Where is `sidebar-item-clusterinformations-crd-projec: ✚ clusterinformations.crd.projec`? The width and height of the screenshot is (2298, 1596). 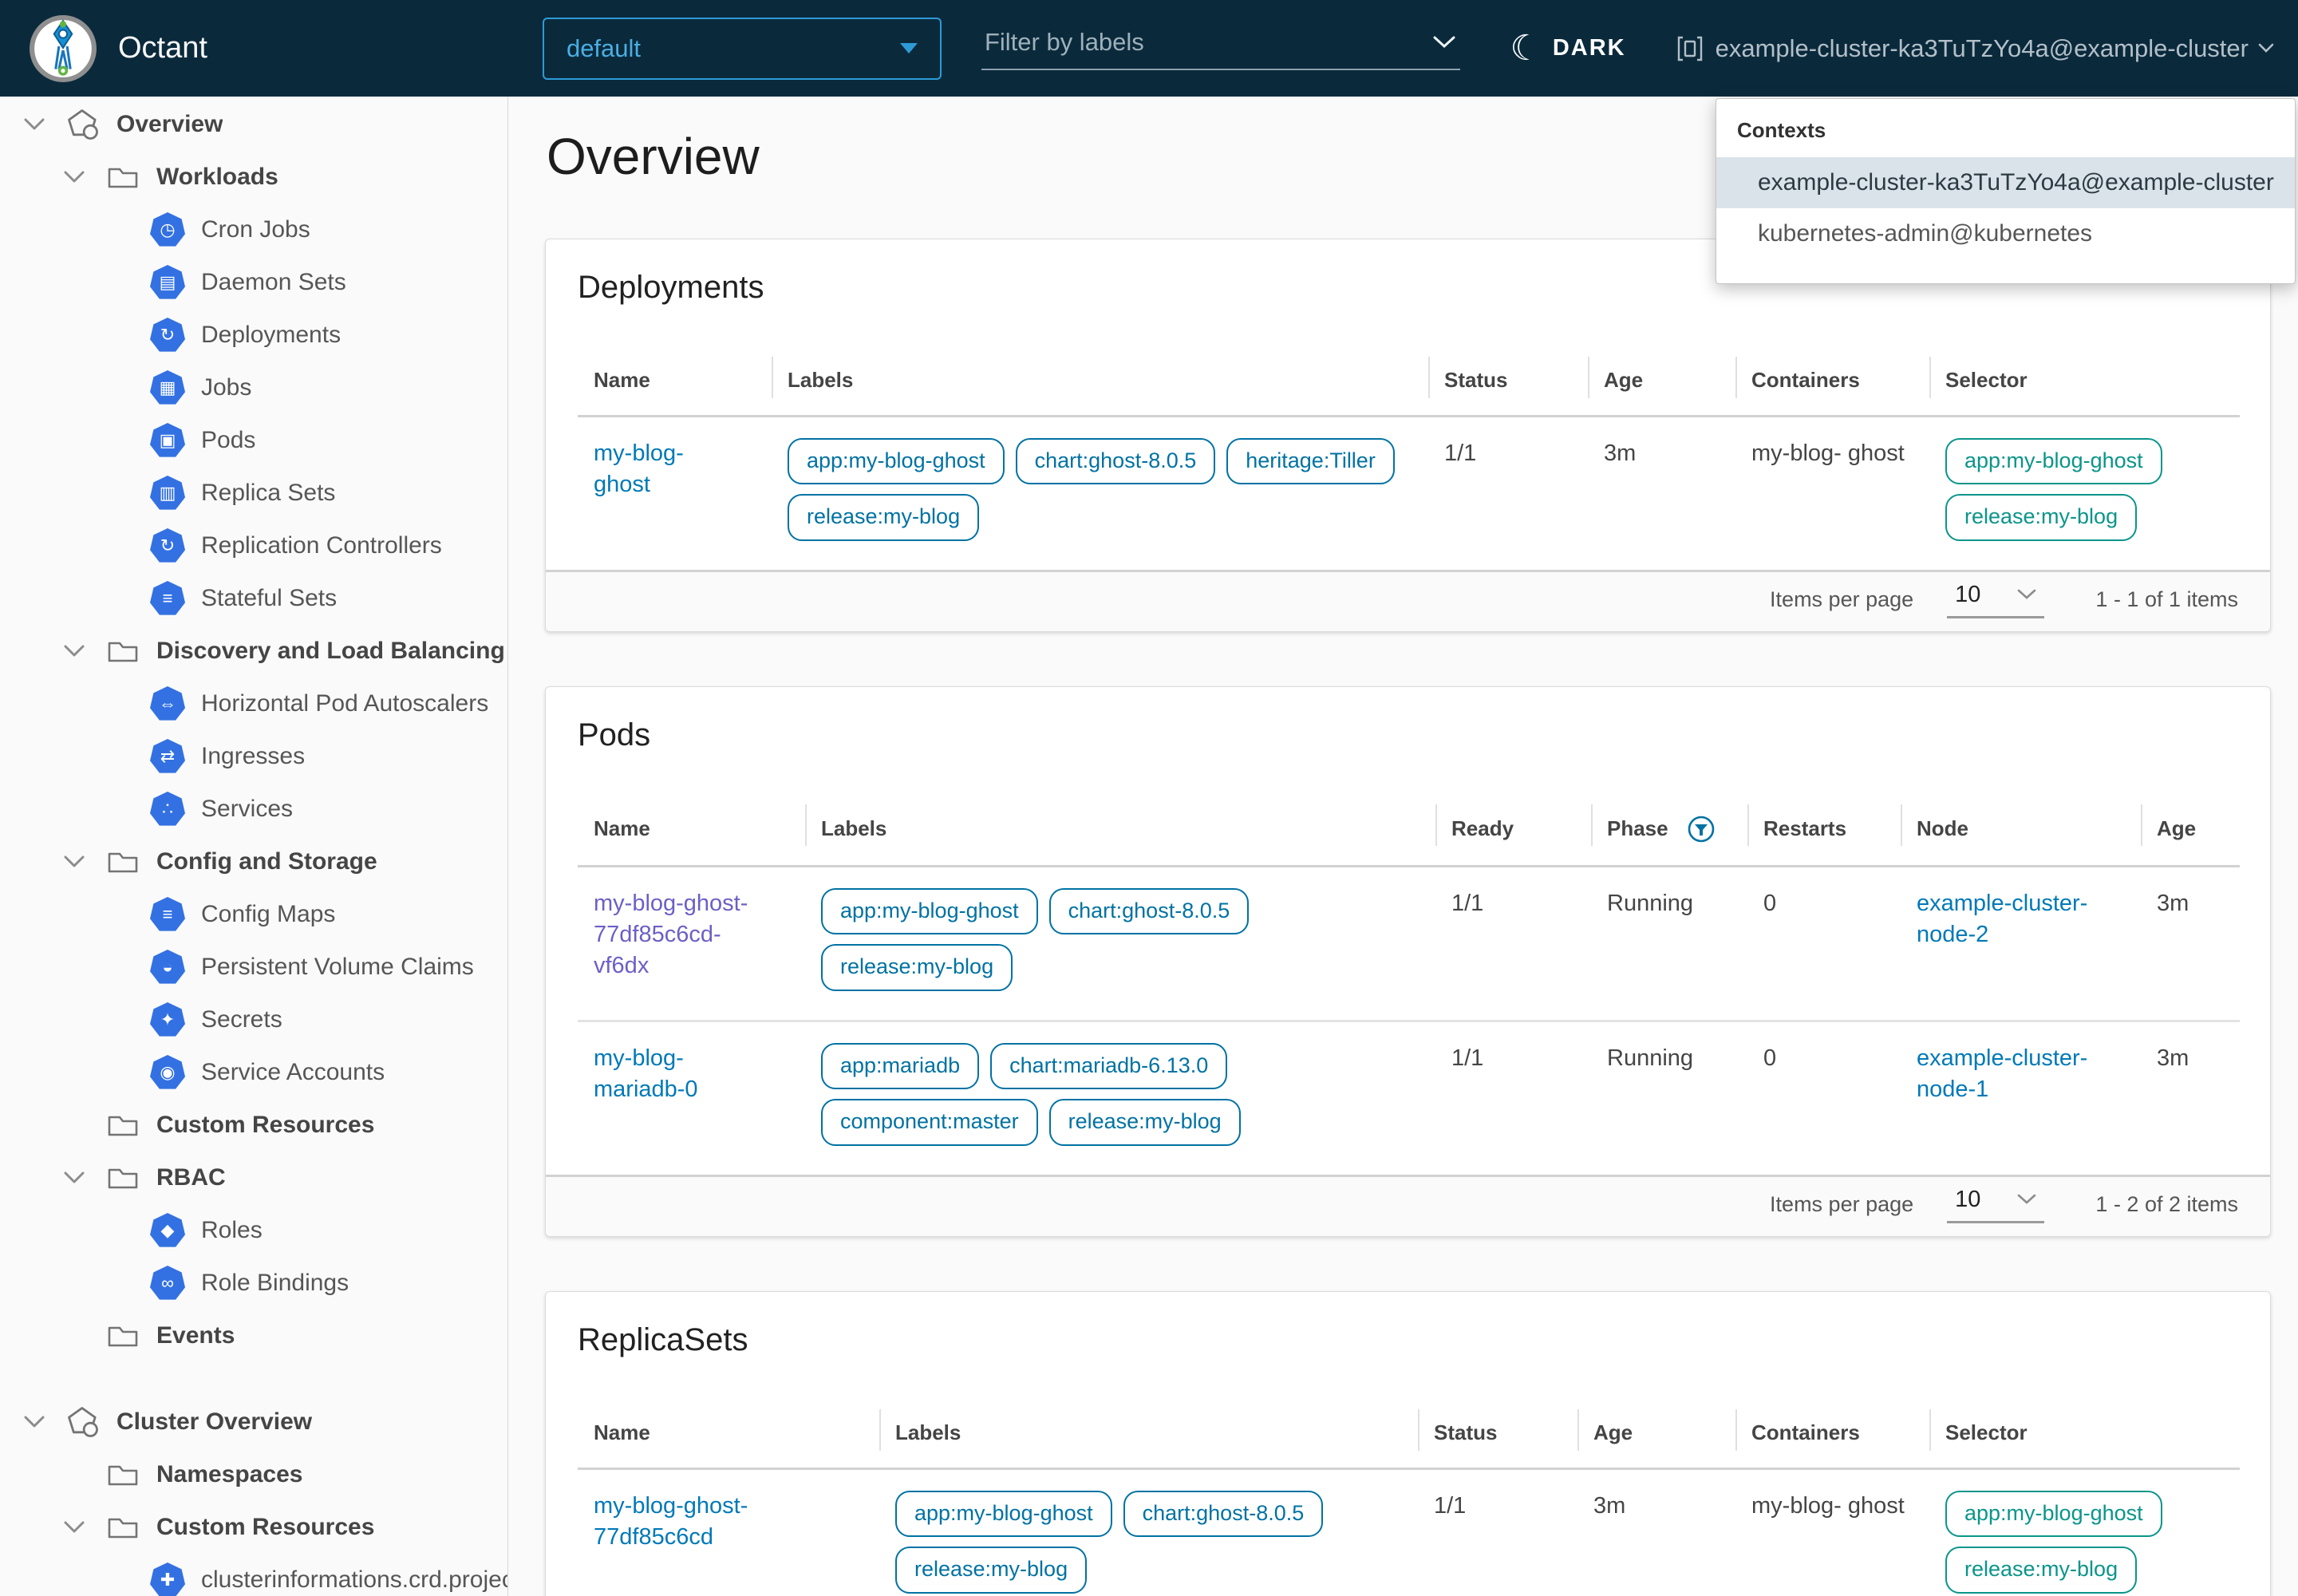
sidebar-item-clusterinformations-crd-projec: ✚ clusterinformations.crd.projec is located at coordinates (254, 1575).